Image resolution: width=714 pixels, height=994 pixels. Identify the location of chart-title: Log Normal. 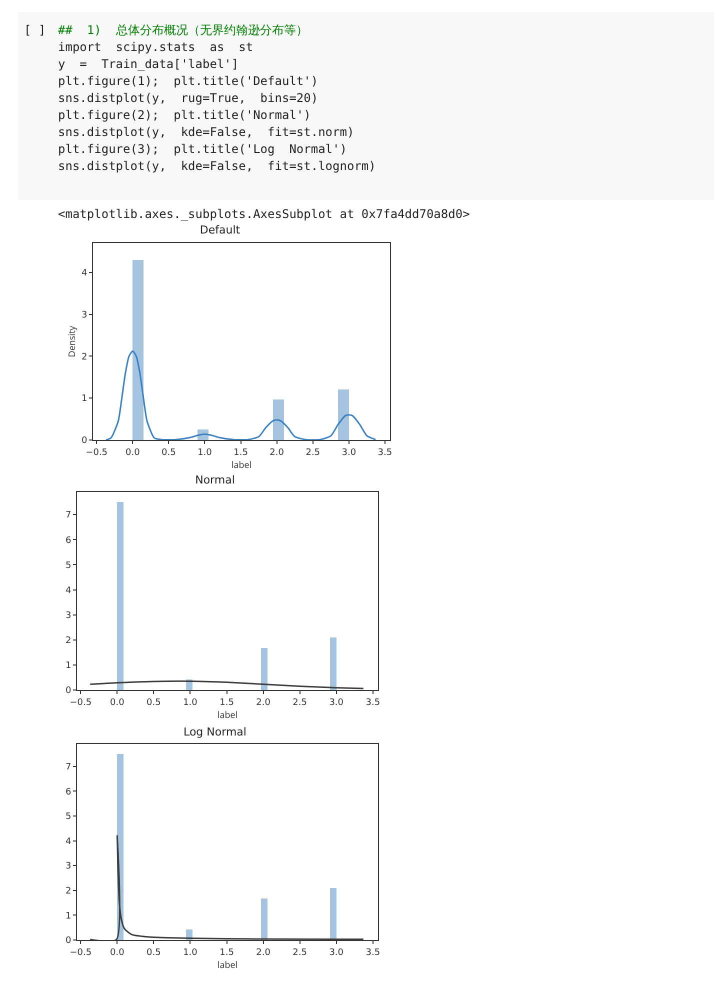
(215, 732).